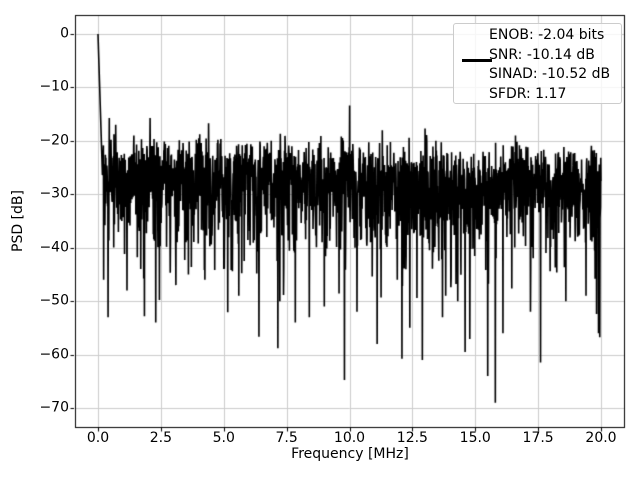 The height and width of the screenshot is (480, 640). I want to click on y-tick-label: 0, so click(64, 33).